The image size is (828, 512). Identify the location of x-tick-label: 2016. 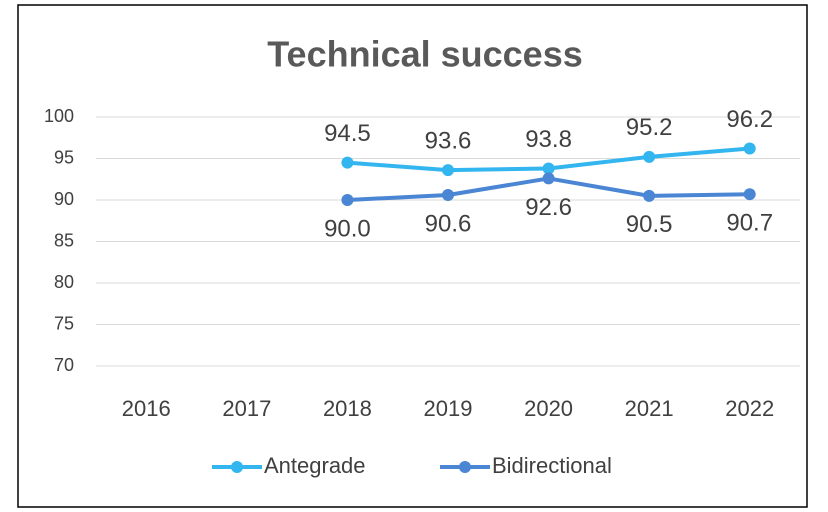
(146, 408).